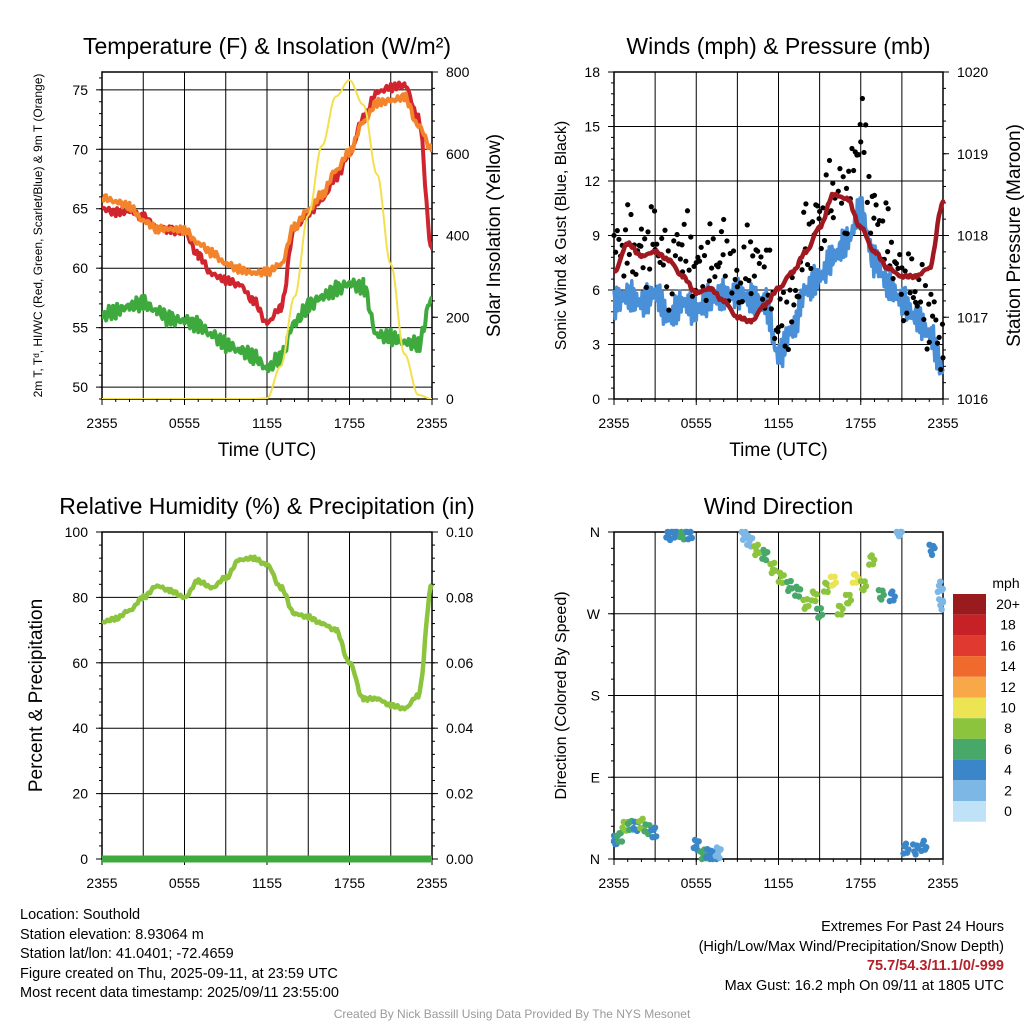 Image resolution: width=1024 pixels, height=1024 pixels. Describe the element at coordinates (860, 423) in the screenshot. I see `x-tick-label: 1755` at that location.